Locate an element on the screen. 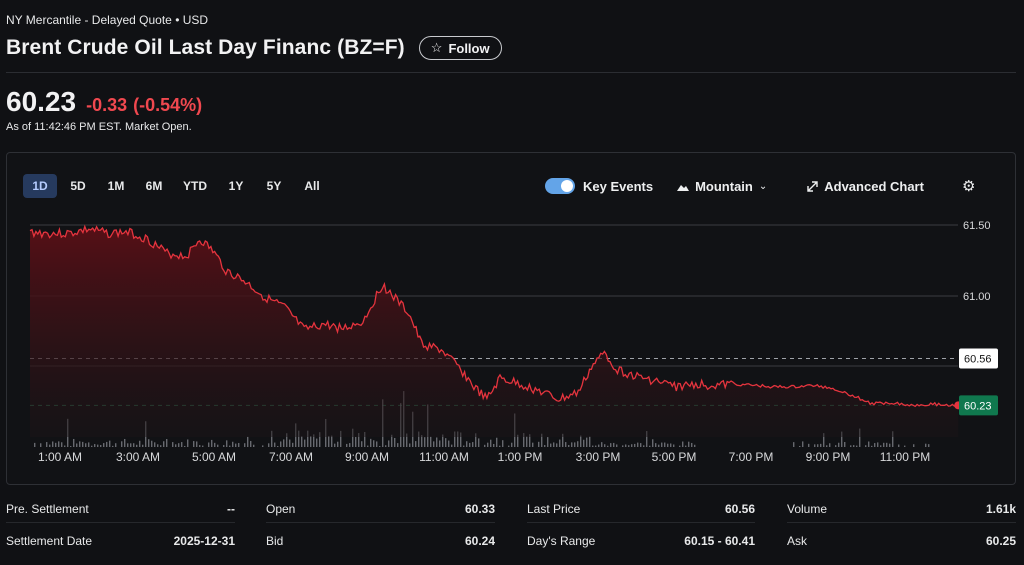 The width and height of the screenshot is (1024, 565). range-1y: 1Y is located at coordinates (236, 186).